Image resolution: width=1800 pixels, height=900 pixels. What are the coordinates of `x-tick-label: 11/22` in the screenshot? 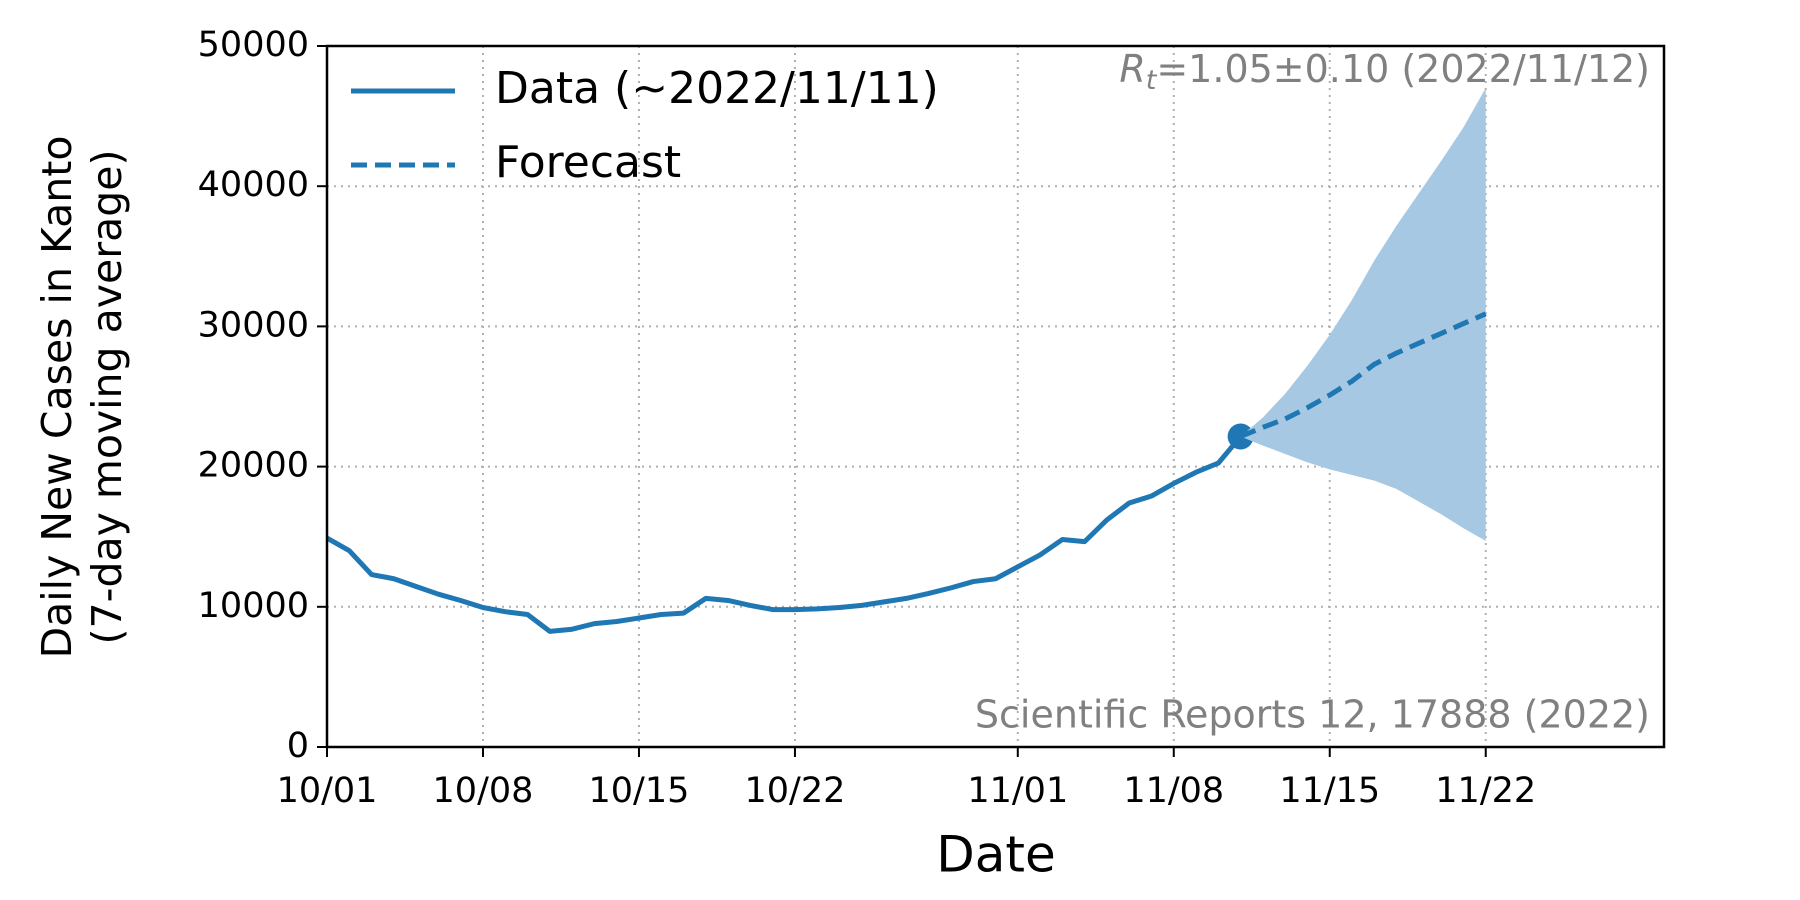 It's located at (1485, 791).